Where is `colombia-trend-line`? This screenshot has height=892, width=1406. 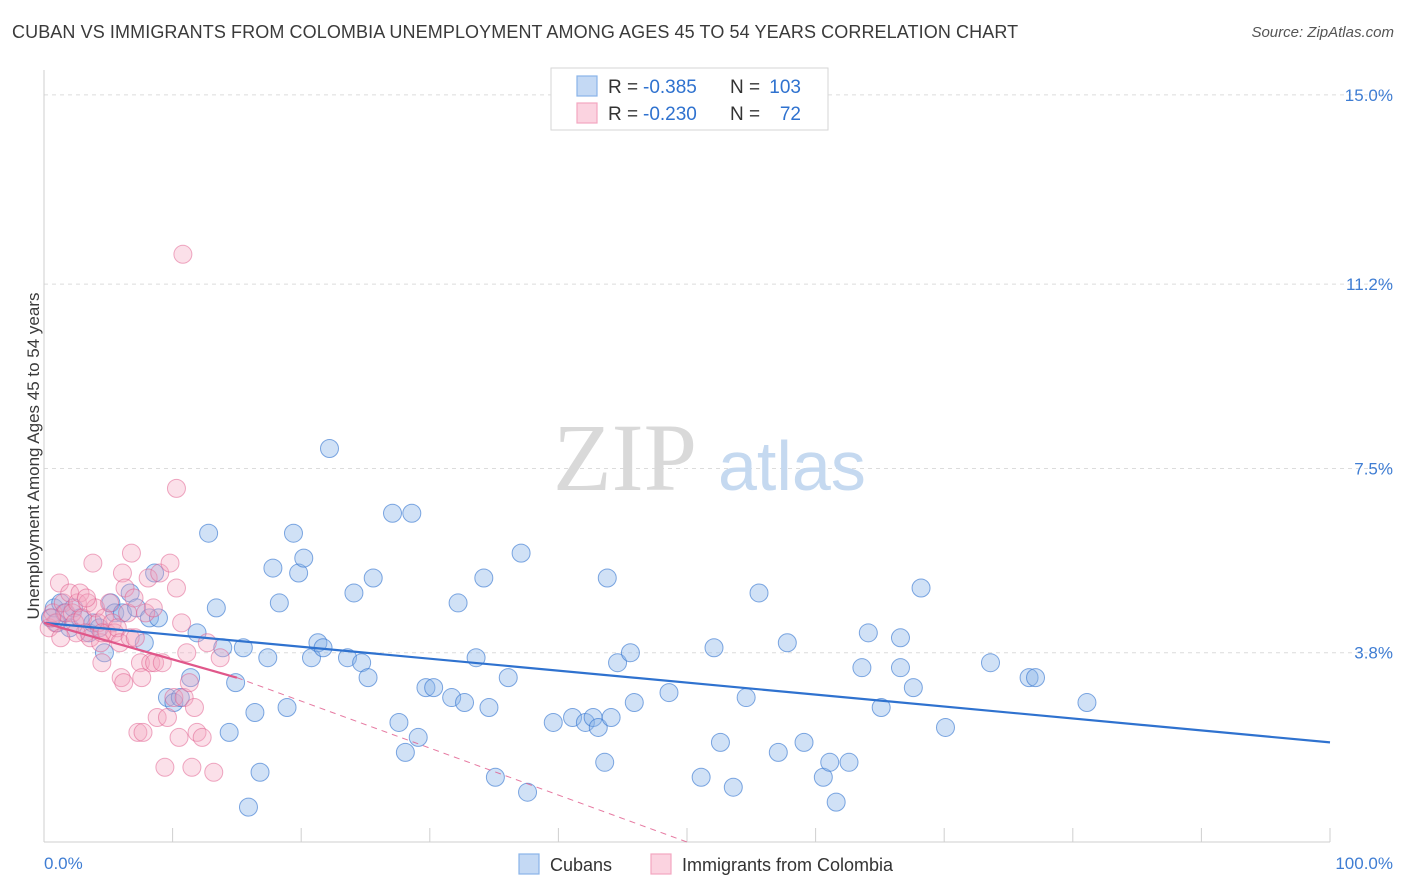 colombia-trend-line is located at coordinates (140, 650).